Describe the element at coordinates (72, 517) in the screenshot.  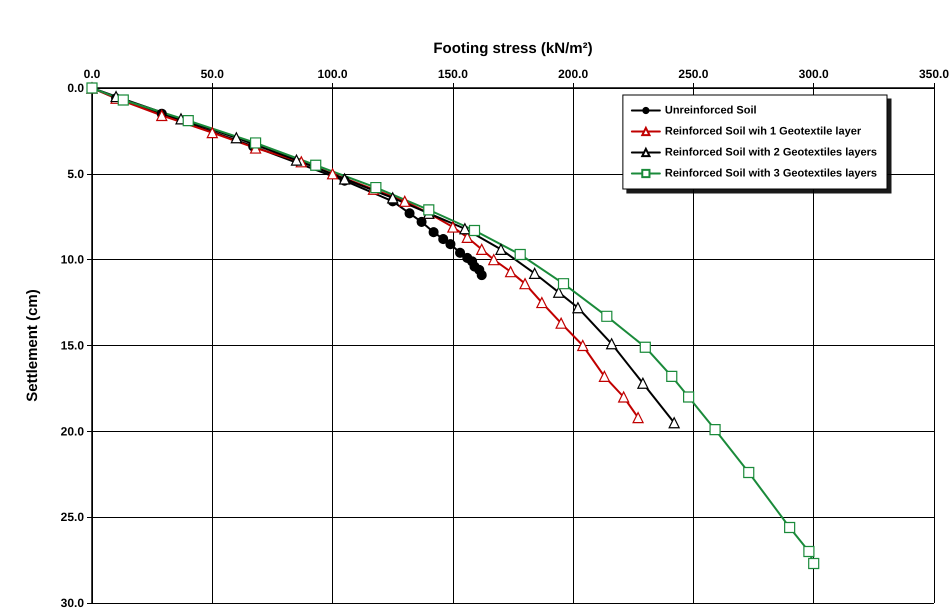
I see `y-tick-label: 25.0` at that location.